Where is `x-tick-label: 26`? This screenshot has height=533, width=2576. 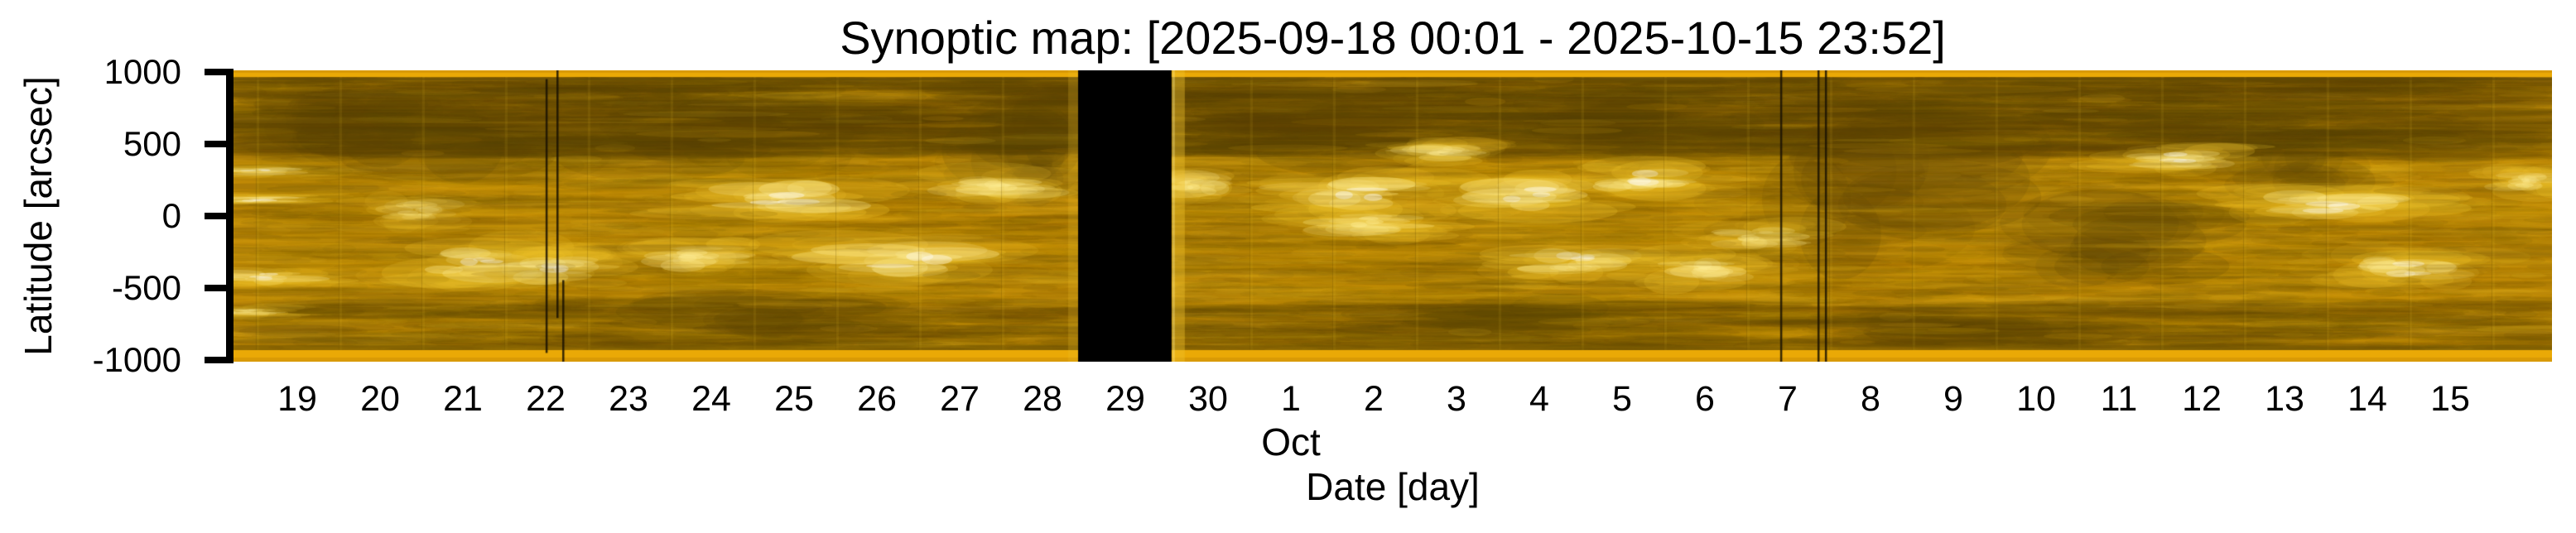
x-tick-label: 26 is located at coordinates (877, 399).